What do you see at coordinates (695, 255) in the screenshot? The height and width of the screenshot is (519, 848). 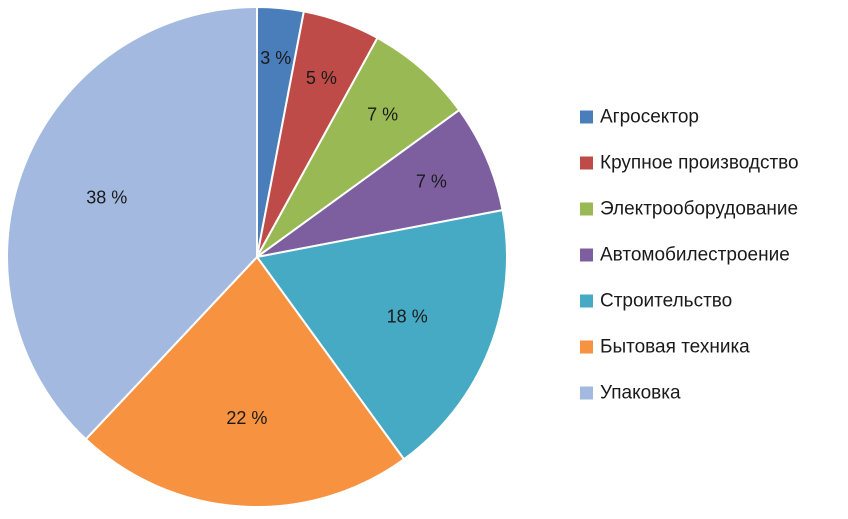 I see `legend-label: Автомобилестроение` at bounding box center [695, 255].